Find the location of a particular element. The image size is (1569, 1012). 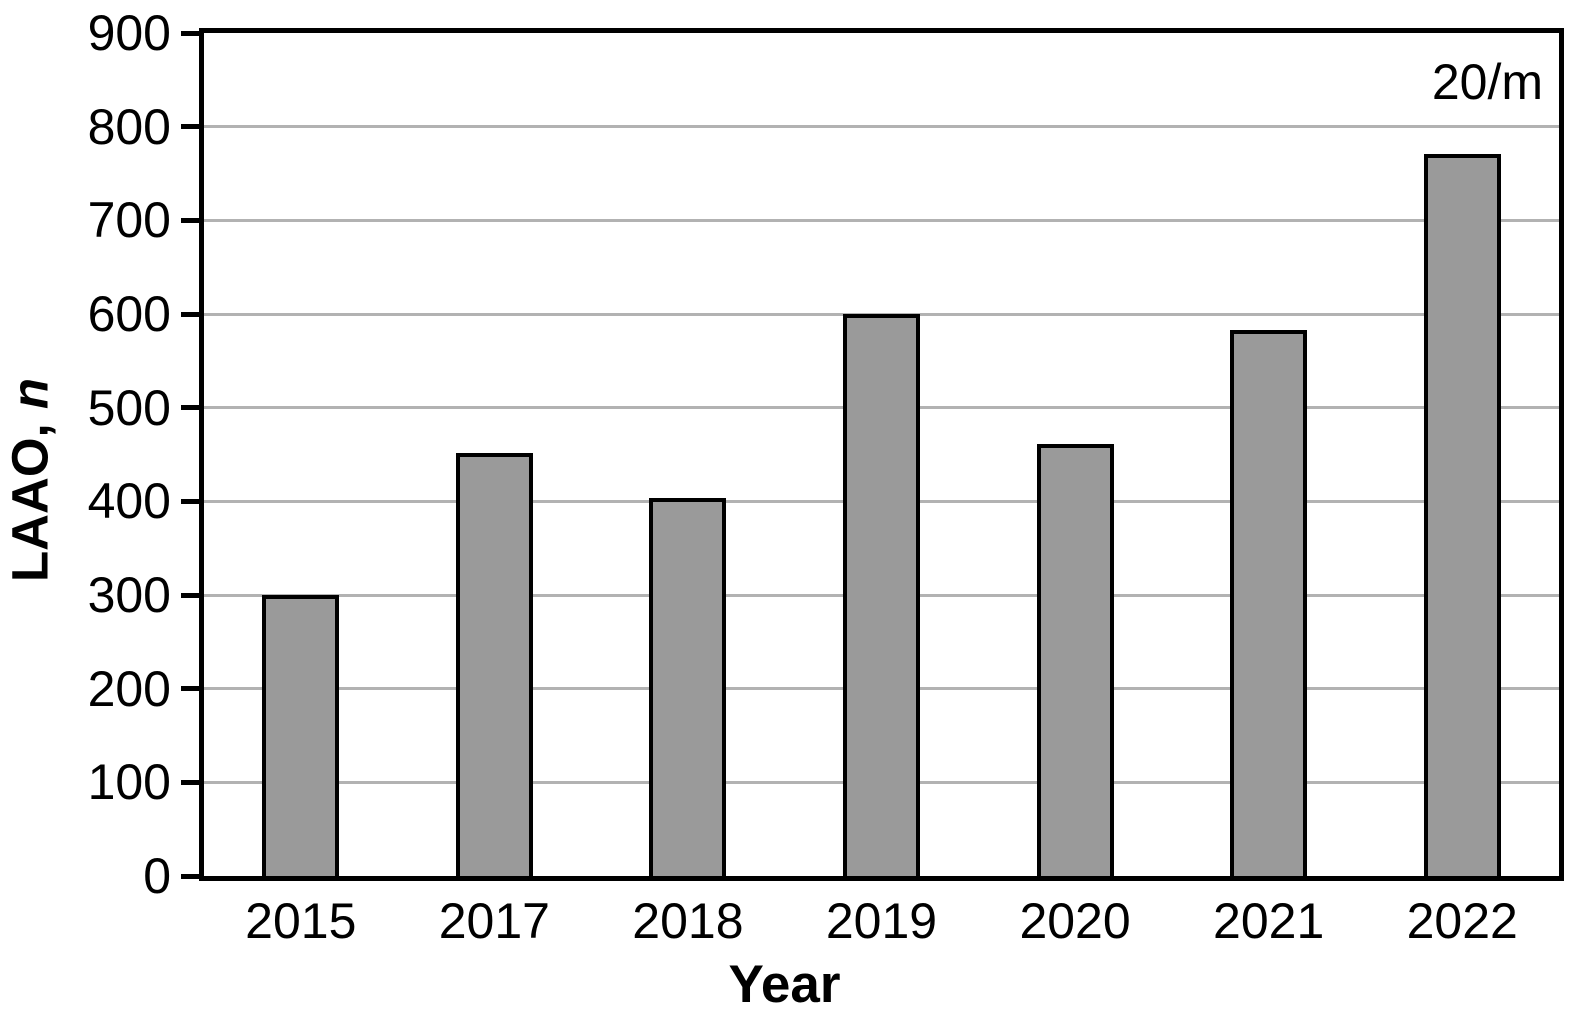

bar-2018 is located at coordinates (688, 687).